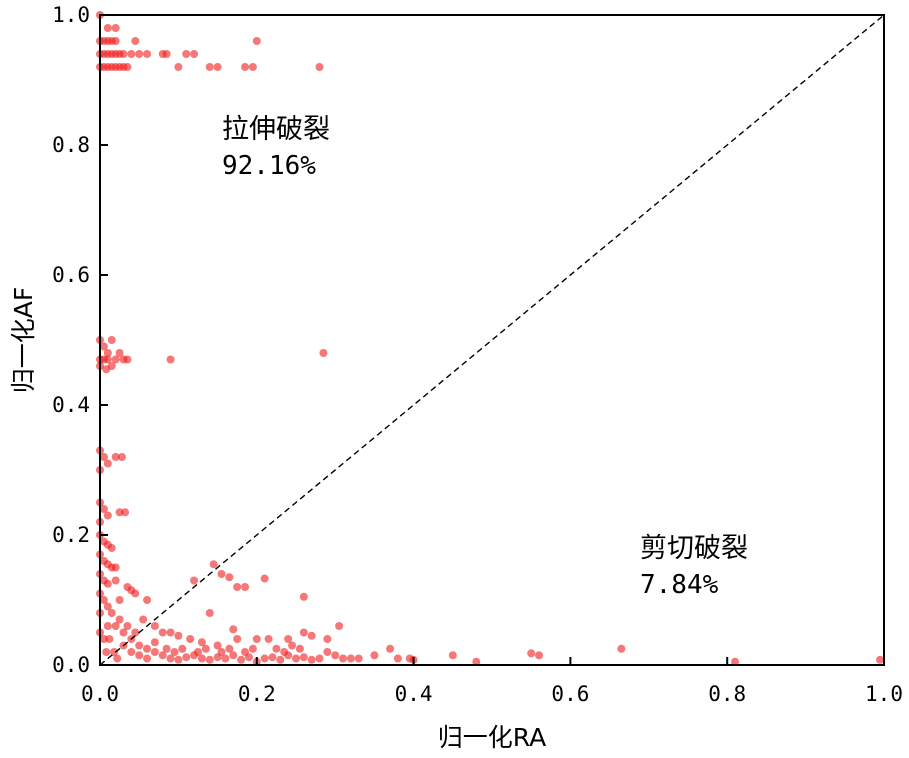 This screenshot has width=909, height=758. I want to click on x-axis-ticks: 0.0 0.2 0.4 0.6 0.8 1.0, so click(492, 681).